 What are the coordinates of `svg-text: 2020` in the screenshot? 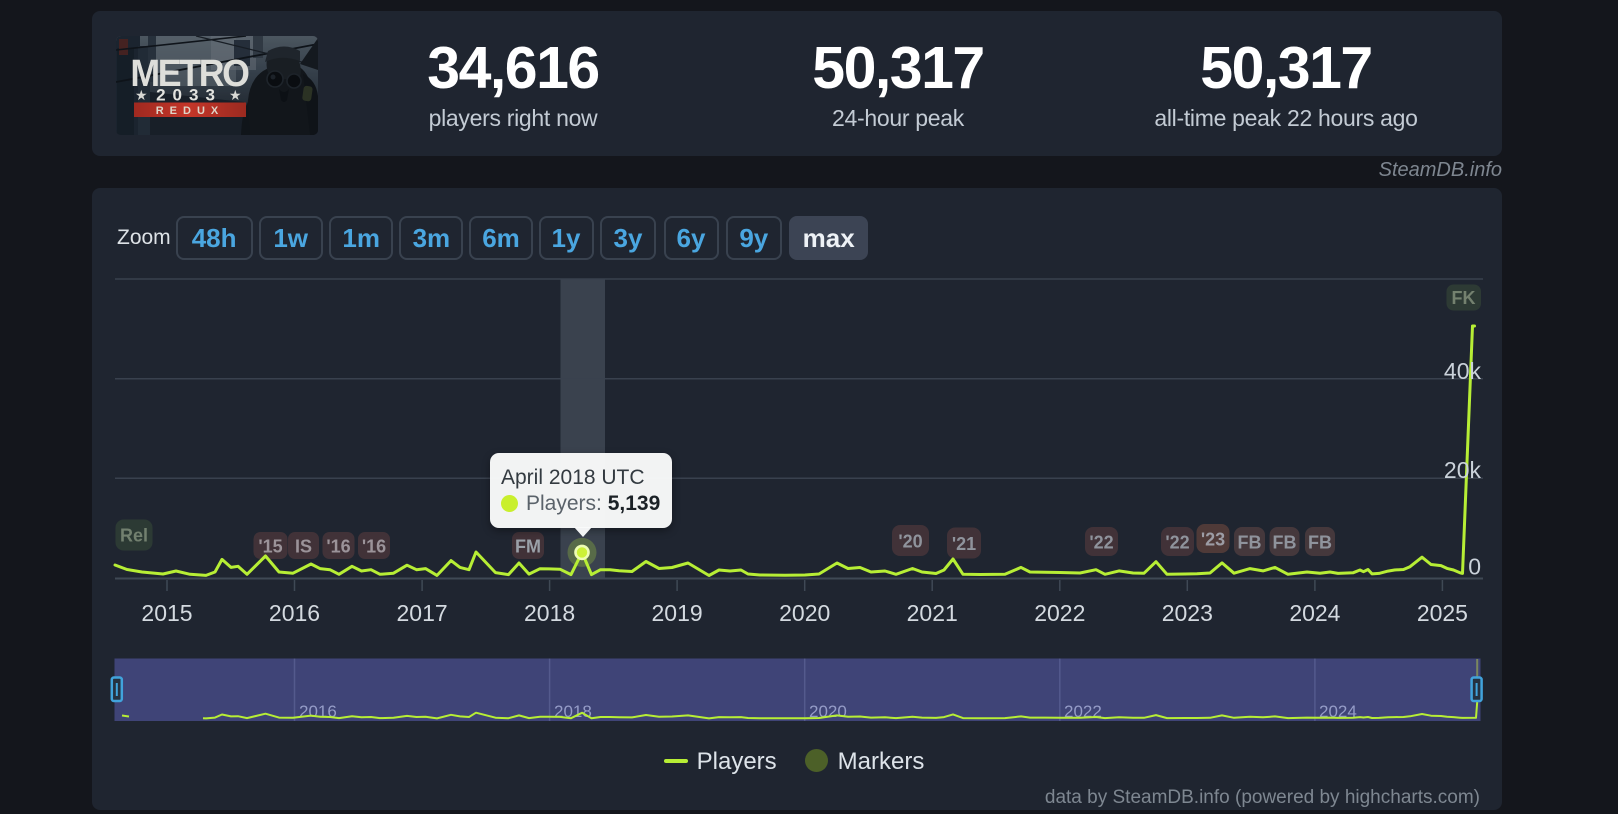 It's located at (804, 613).